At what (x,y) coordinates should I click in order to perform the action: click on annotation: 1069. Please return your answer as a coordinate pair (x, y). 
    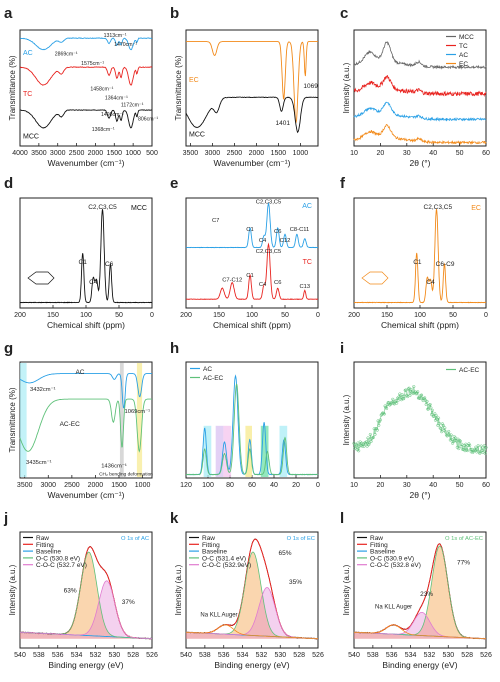
    Looking at the image, I should click on (310, 86).